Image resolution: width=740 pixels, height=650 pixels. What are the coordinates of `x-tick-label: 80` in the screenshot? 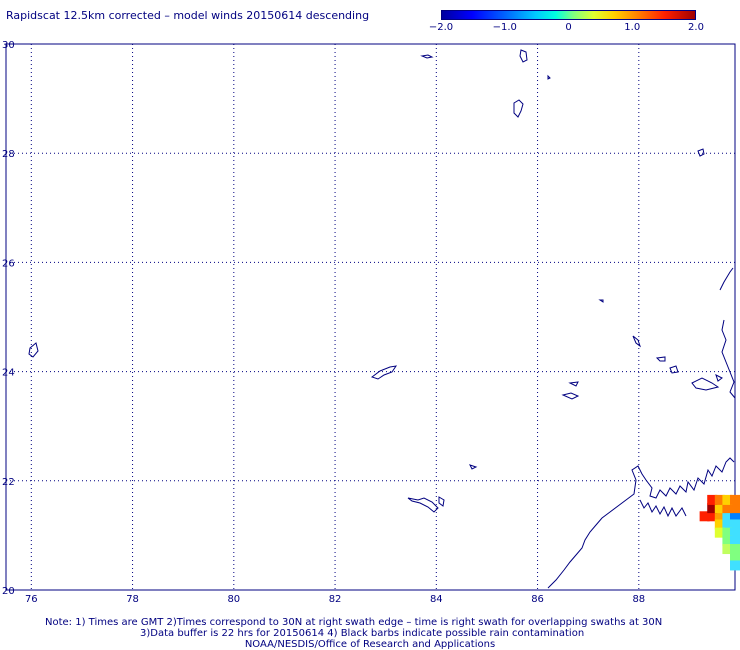 It's located at (233, 599).